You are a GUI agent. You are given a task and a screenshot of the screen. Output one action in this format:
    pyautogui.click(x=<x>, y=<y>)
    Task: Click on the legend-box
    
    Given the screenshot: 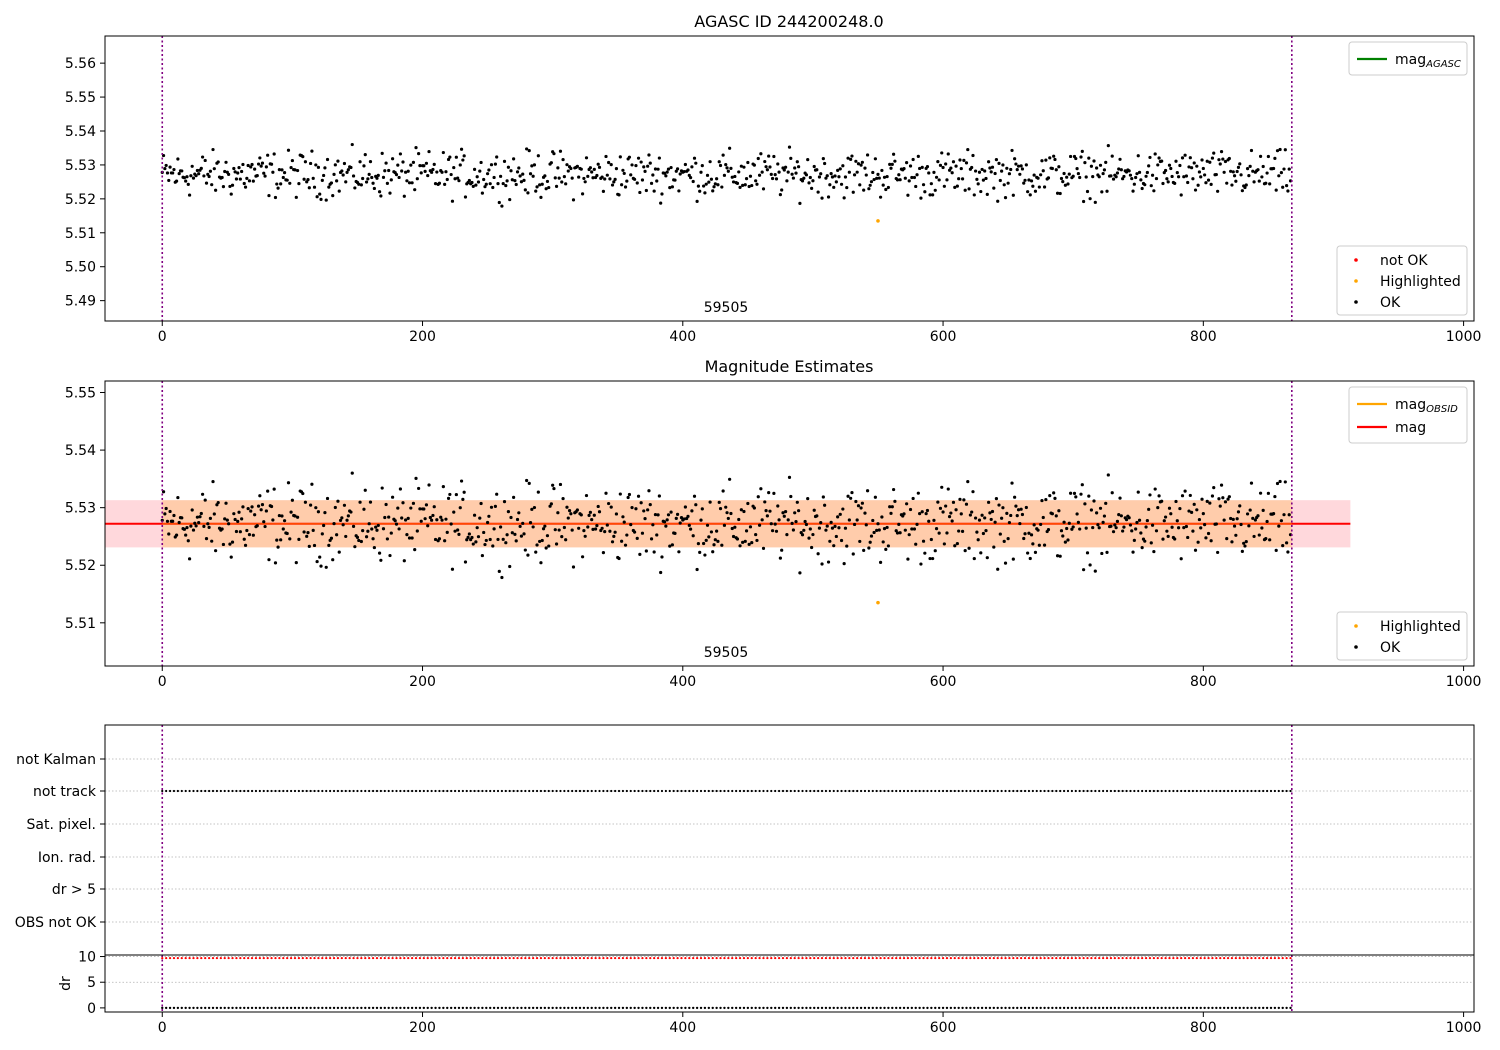 What is the action you would take?
    pyautogui.click(x=1408, y=415)
    